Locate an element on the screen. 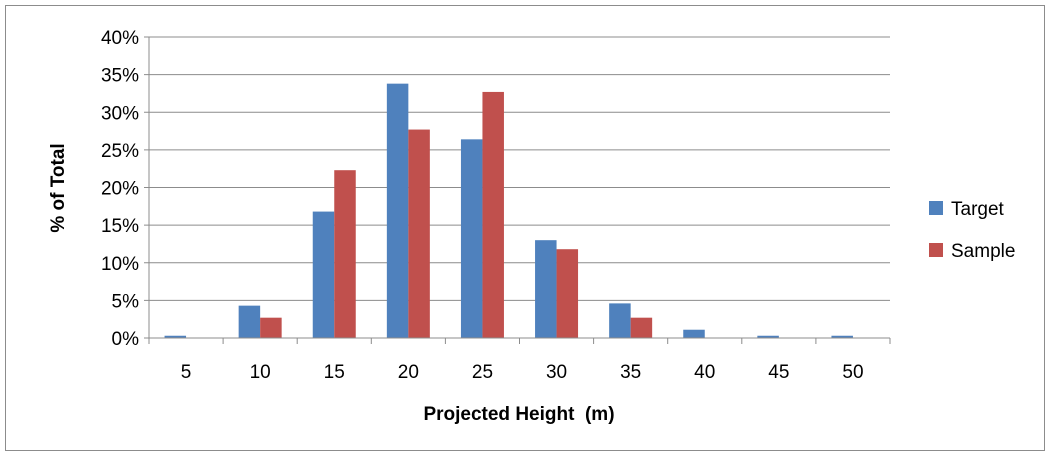  y-tick-labels: 0% 5% 10% 15% 20% 25% 30% 35% 40% is located at coordinates (120, 189).